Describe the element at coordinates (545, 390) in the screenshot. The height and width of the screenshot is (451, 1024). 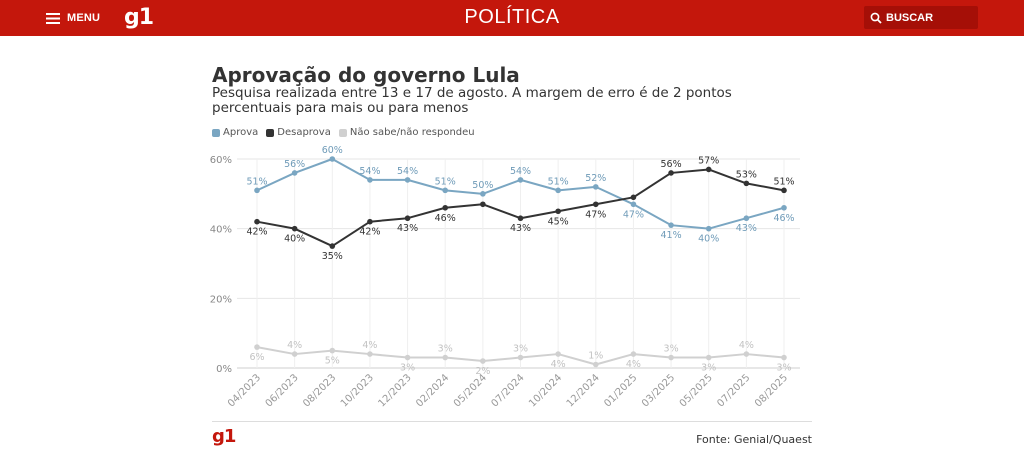
I see `x-tick-label: 10/2024` at that location.